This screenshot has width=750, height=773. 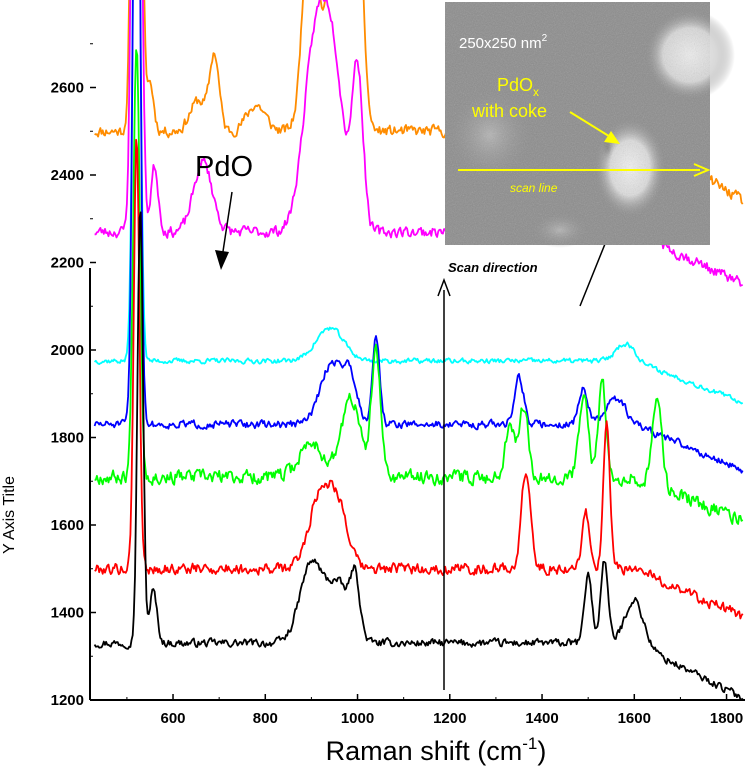 What do you see at coordinates (173, 718) in the screenshot?
I see `x-tick-label: 600` at bounding box center [173, 718].